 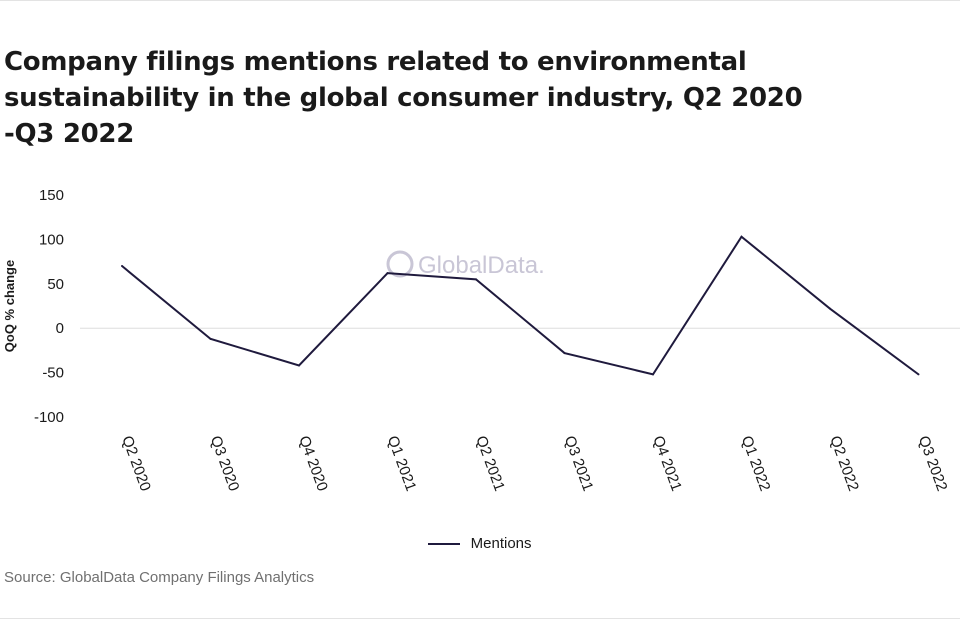 I want to click on x-tick-label: Q2 2021, so click(x=490, y=464).